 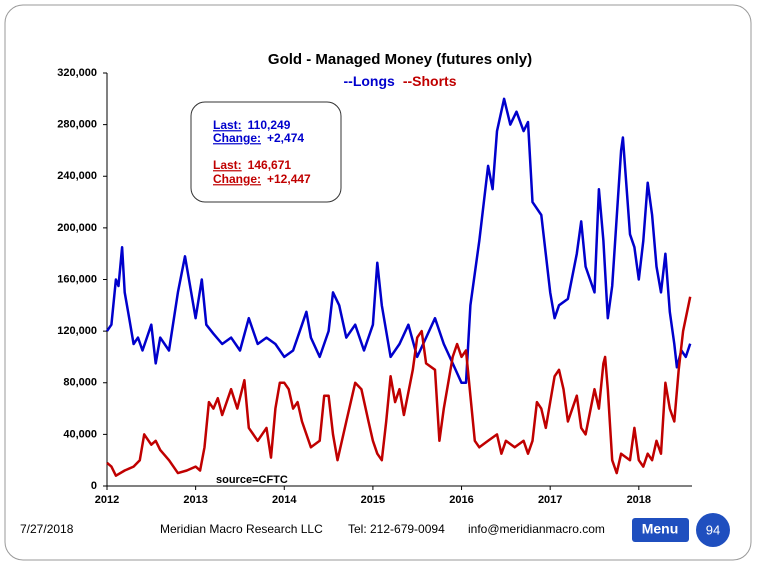 I want to click on info-value: 146,671, so click(x=270, y=165).